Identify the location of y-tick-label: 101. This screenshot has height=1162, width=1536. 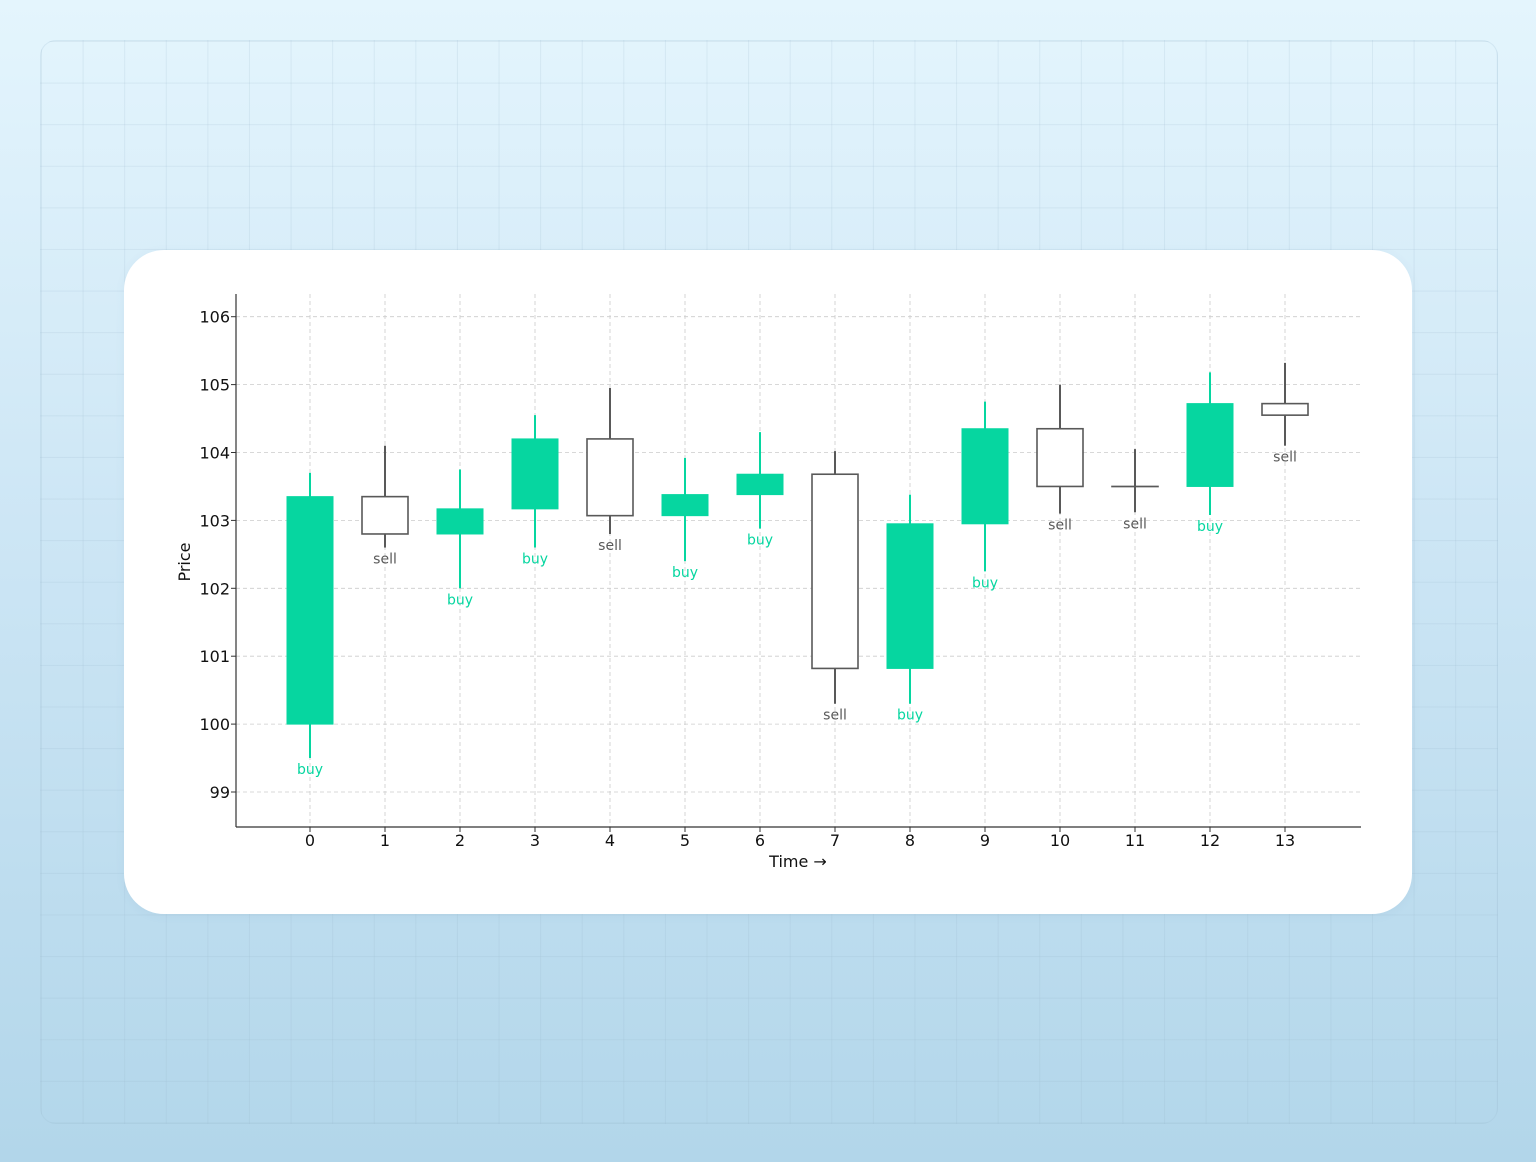
(214, 656).